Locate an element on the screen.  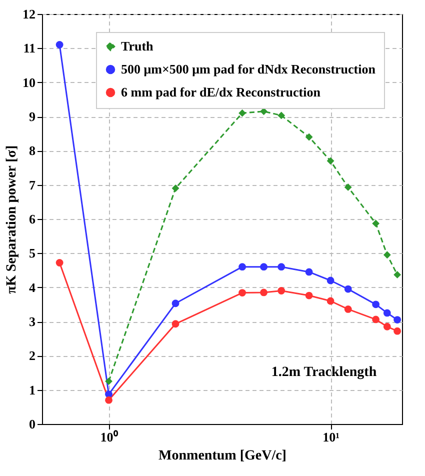
y-tick-label: 5 is located at coordinates (32, 253).